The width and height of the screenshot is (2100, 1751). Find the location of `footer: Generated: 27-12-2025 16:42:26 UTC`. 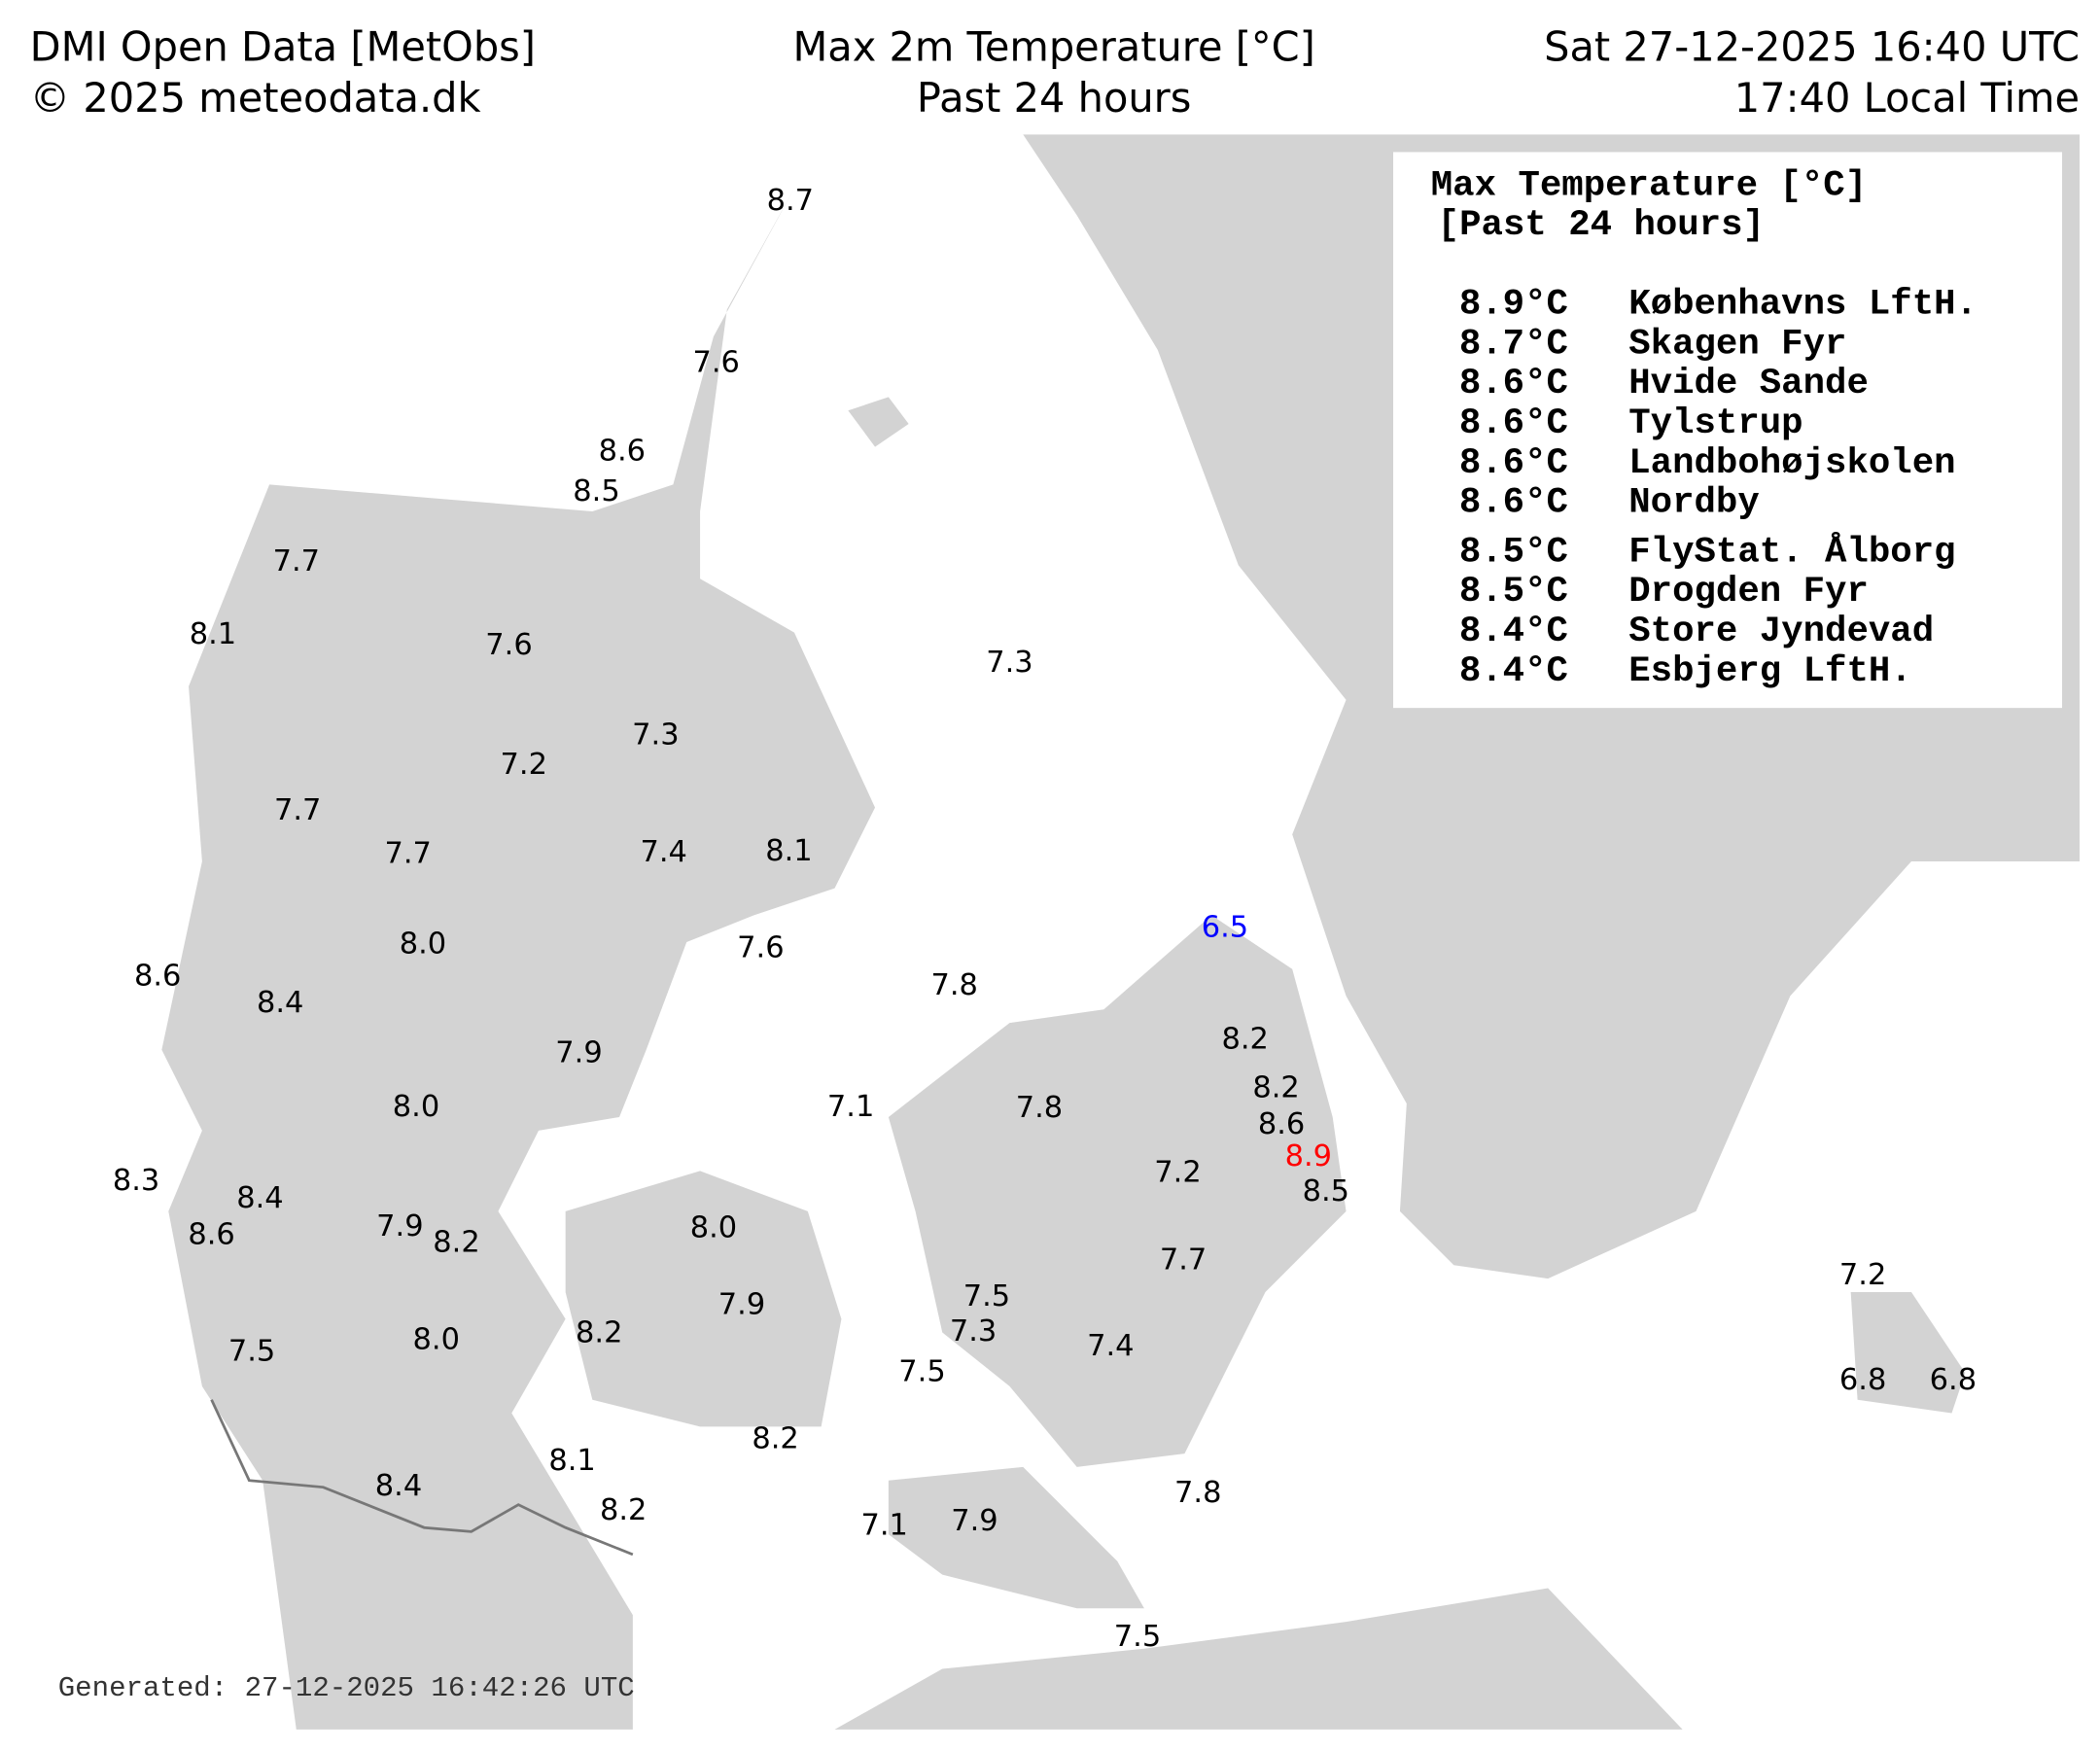

footer: Generated: 27-12-2025 16:42:26 UTC is located at coordinates (346, 1688).